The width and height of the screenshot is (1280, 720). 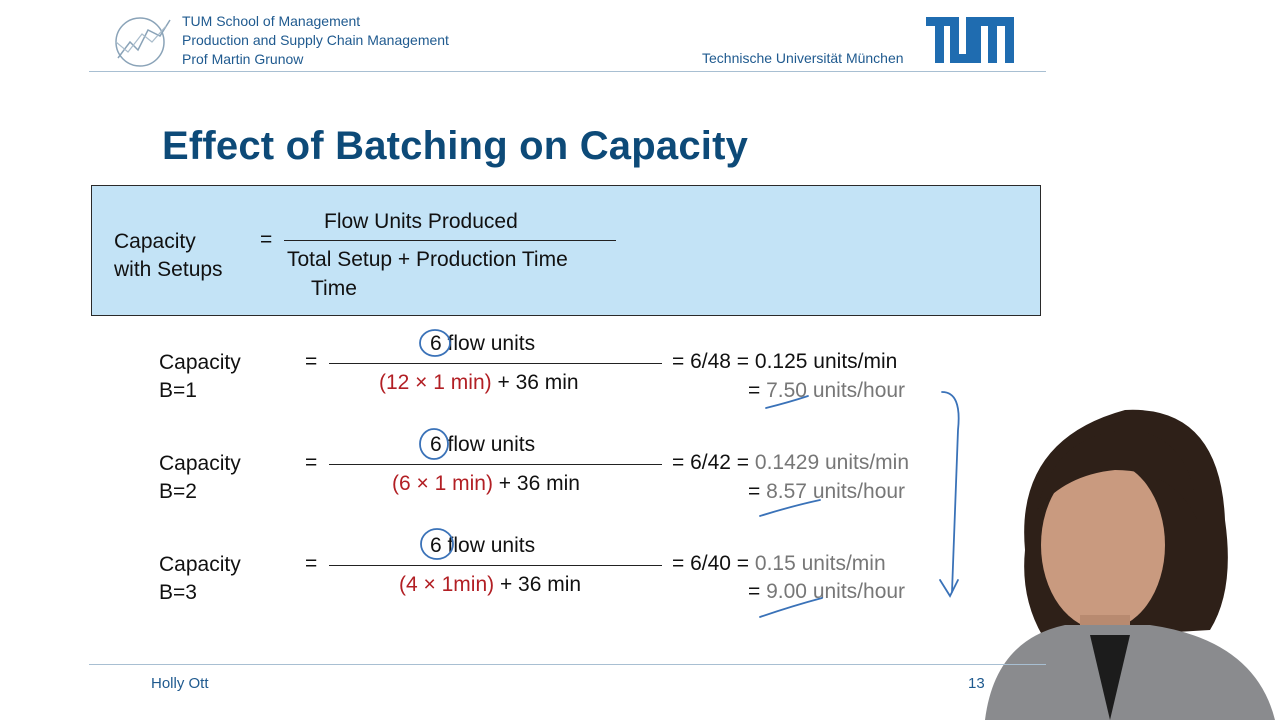 I want to click on page-number: 13, so click(x=976, y=683).